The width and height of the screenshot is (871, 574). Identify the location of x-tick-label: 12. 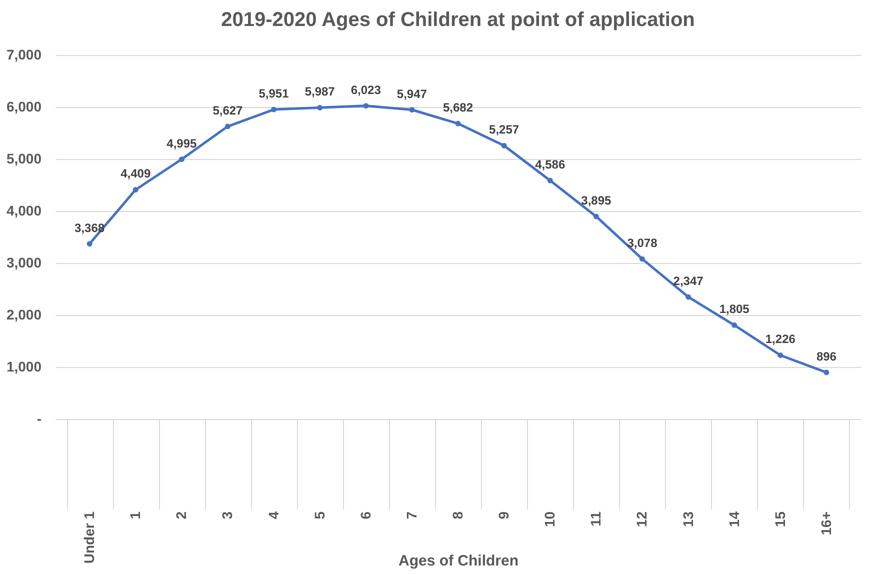
(642, 519).